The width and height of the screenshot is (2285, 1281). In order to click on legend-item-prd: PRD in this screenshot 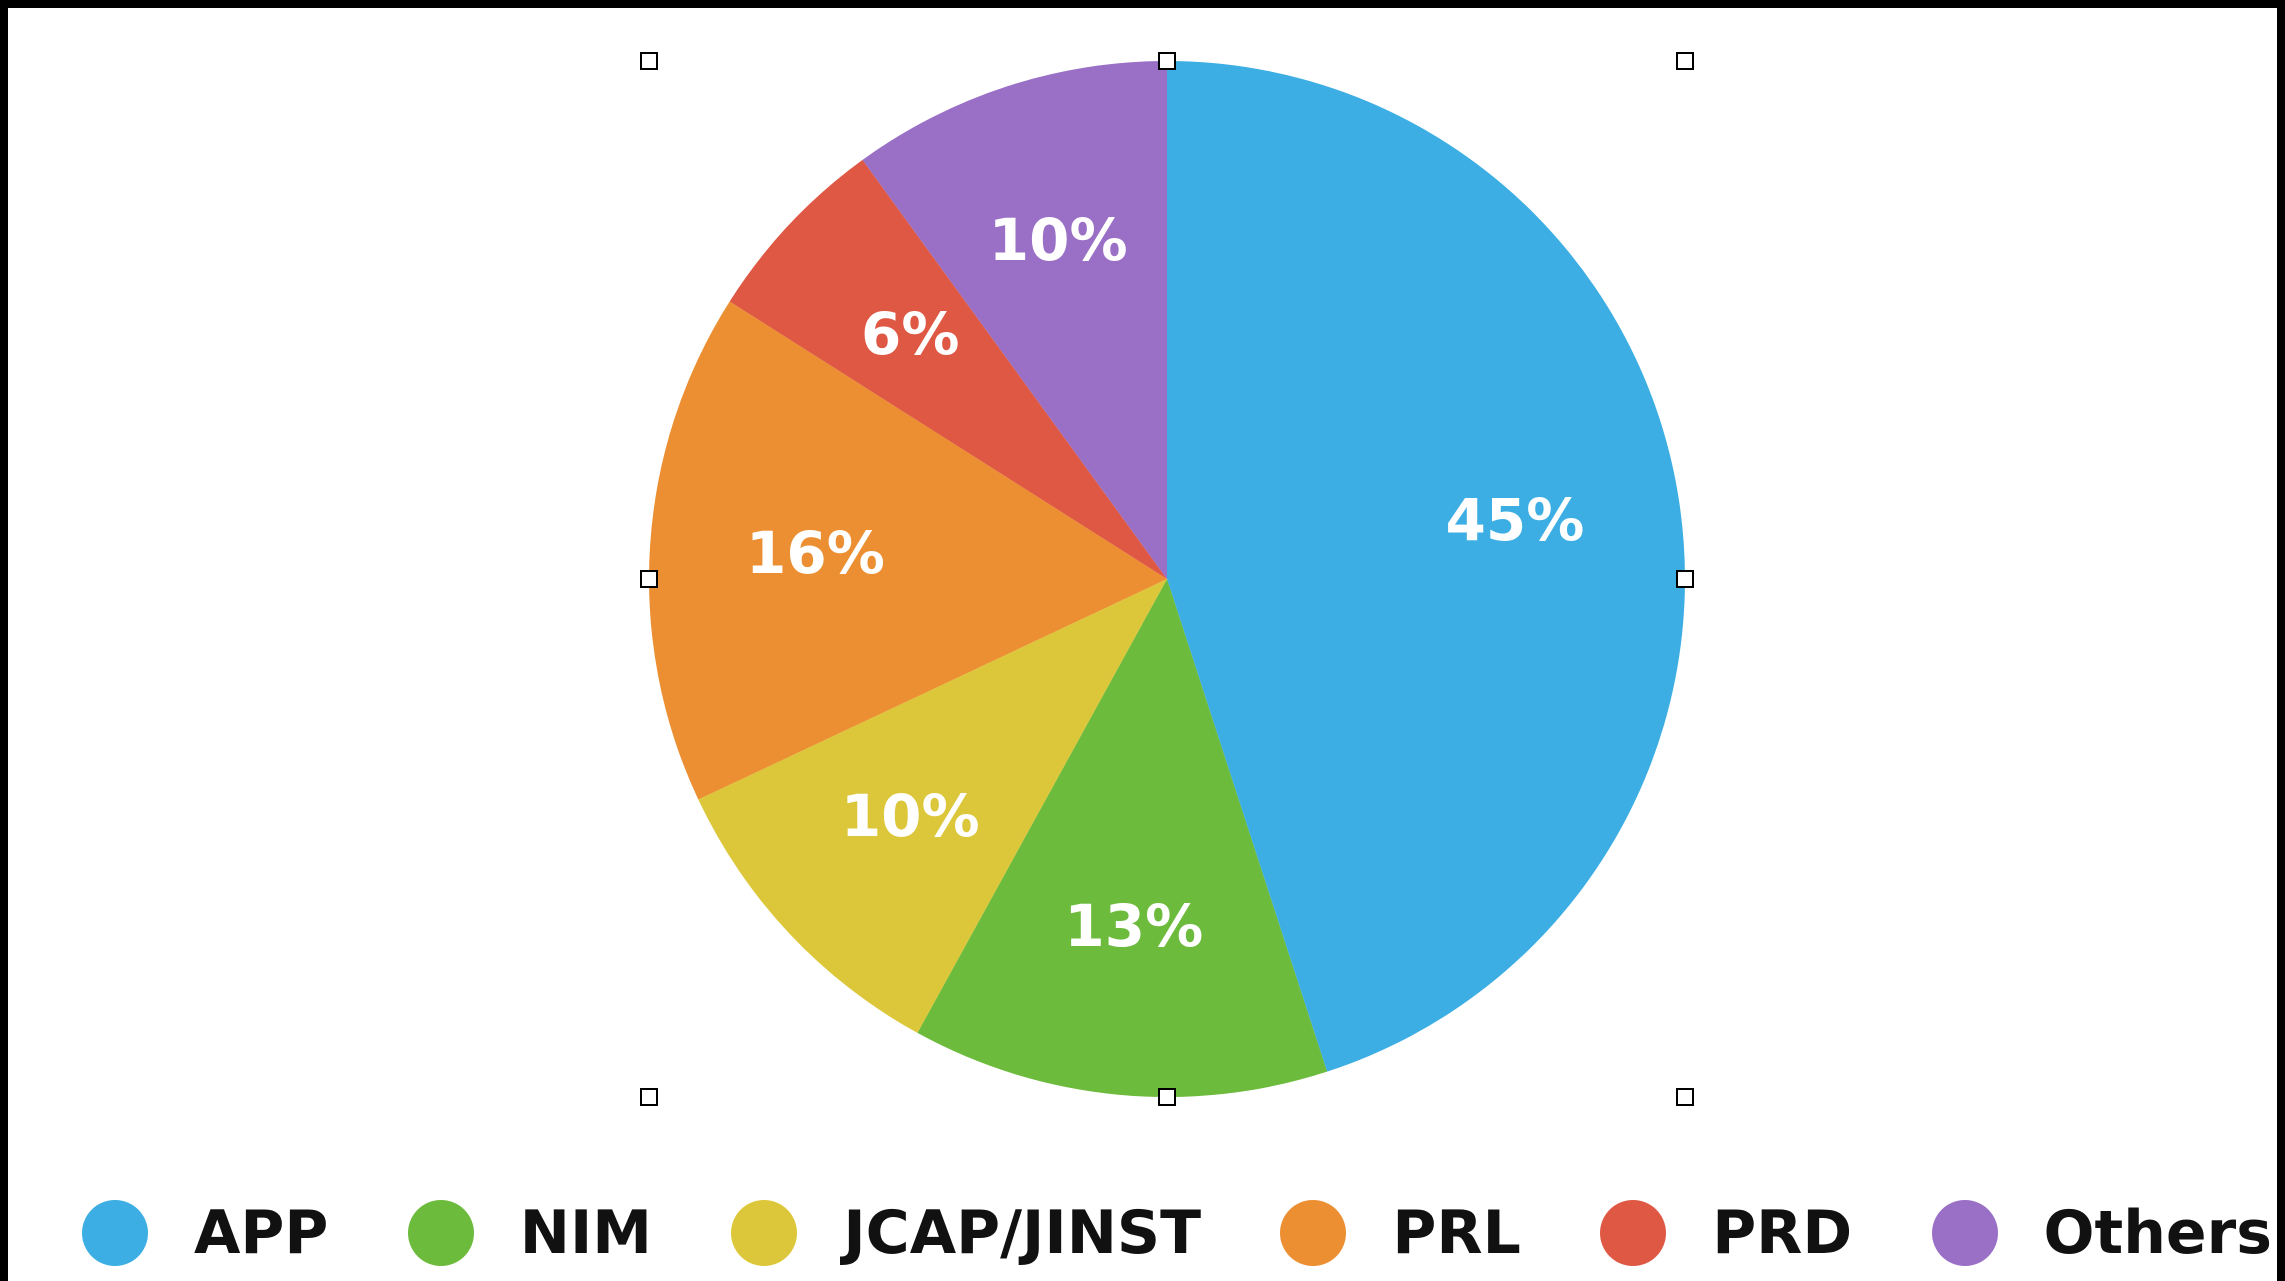, I will do `click(1726, 1233)`.